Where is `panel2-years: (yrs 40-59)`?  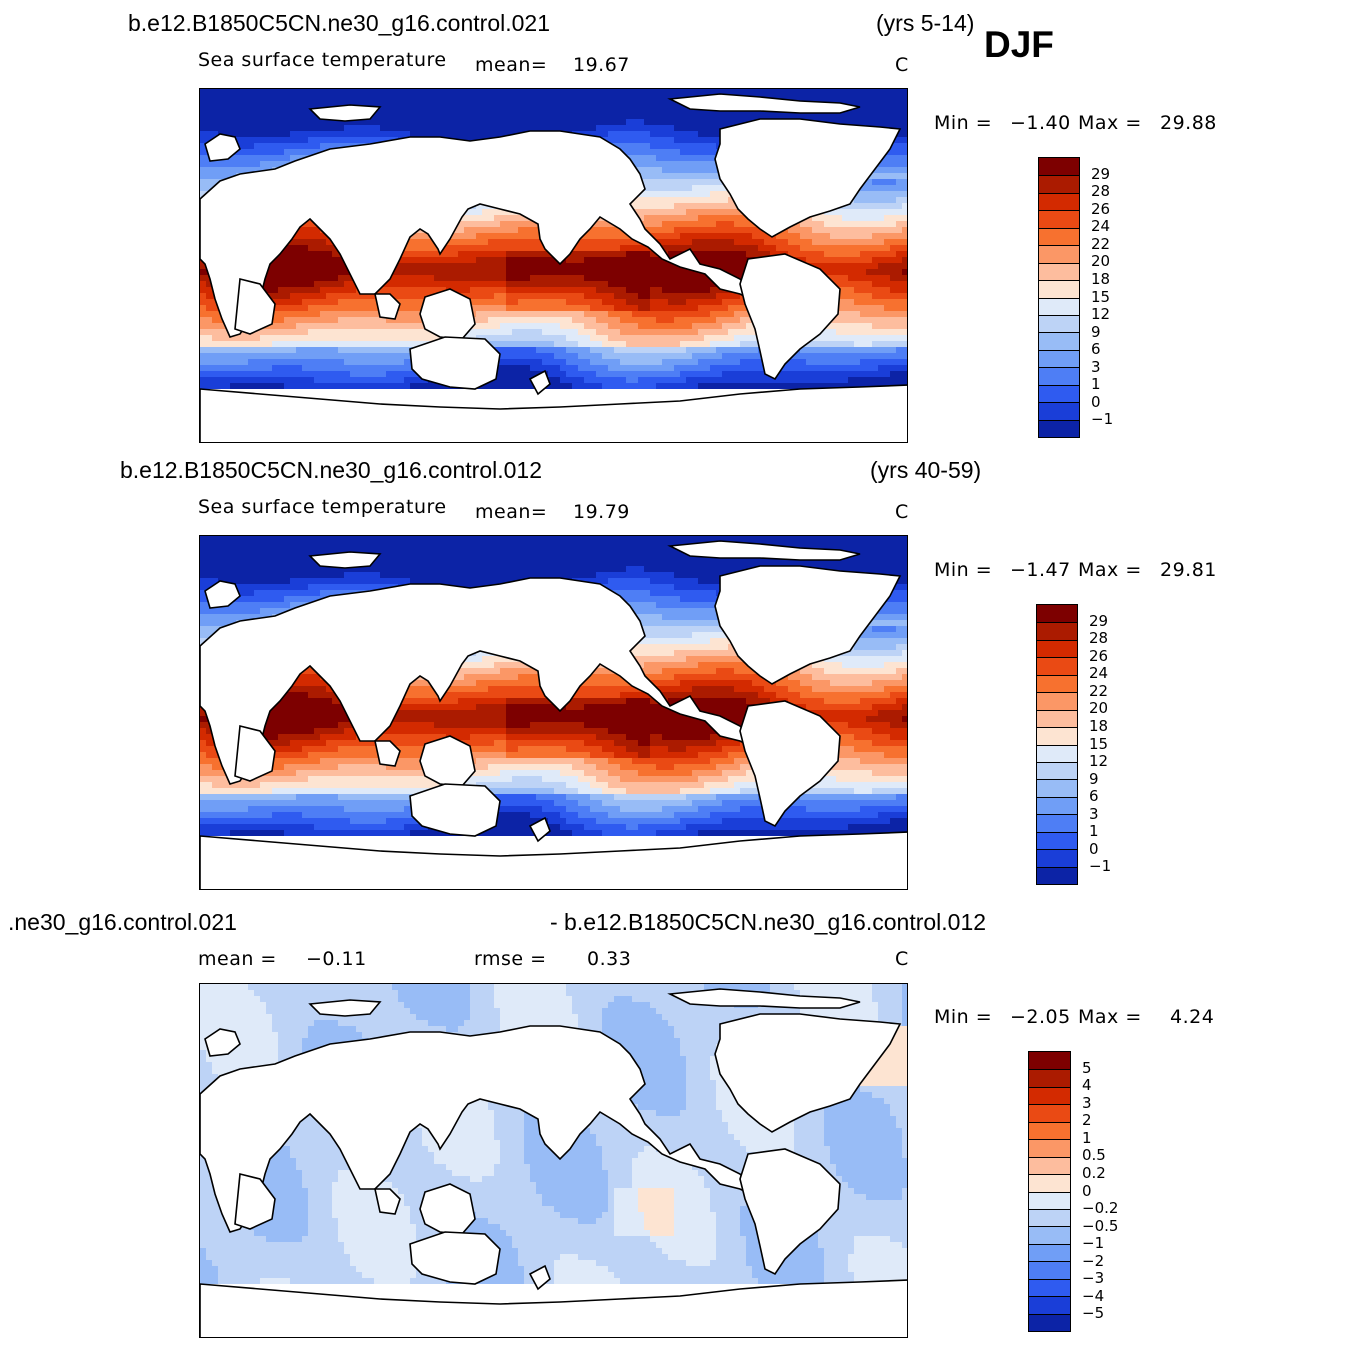
panel2-years: (yrs 40-59) is located at coordinates (926, 470).